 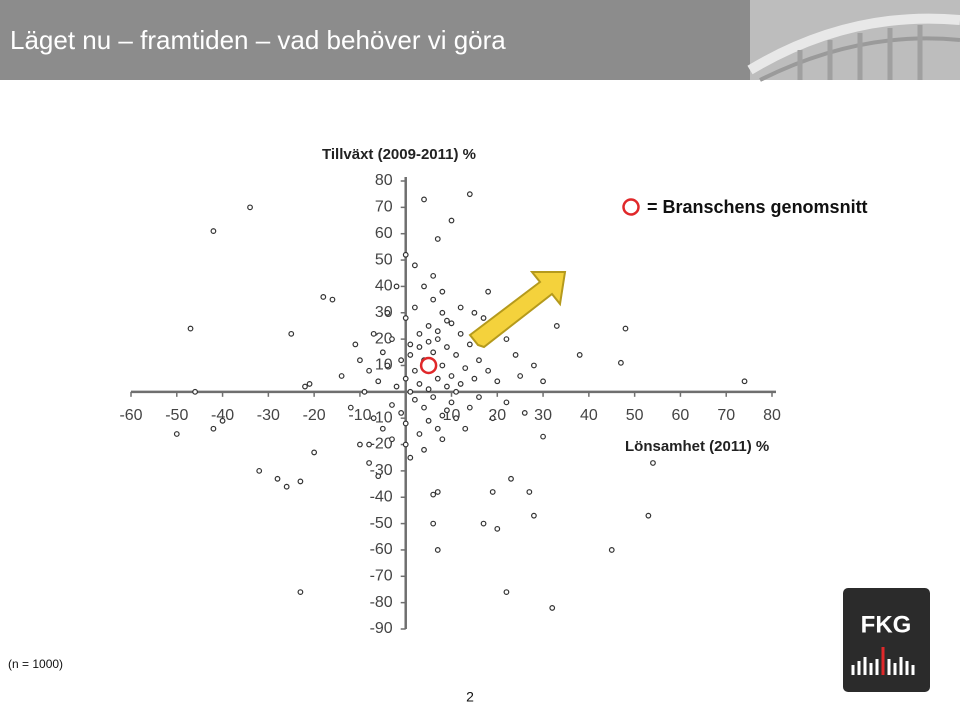 What do you see at coordinates (384, 259) in the screenshot?
I see `y-tick-label: 50` at bounding box center [384, 259].